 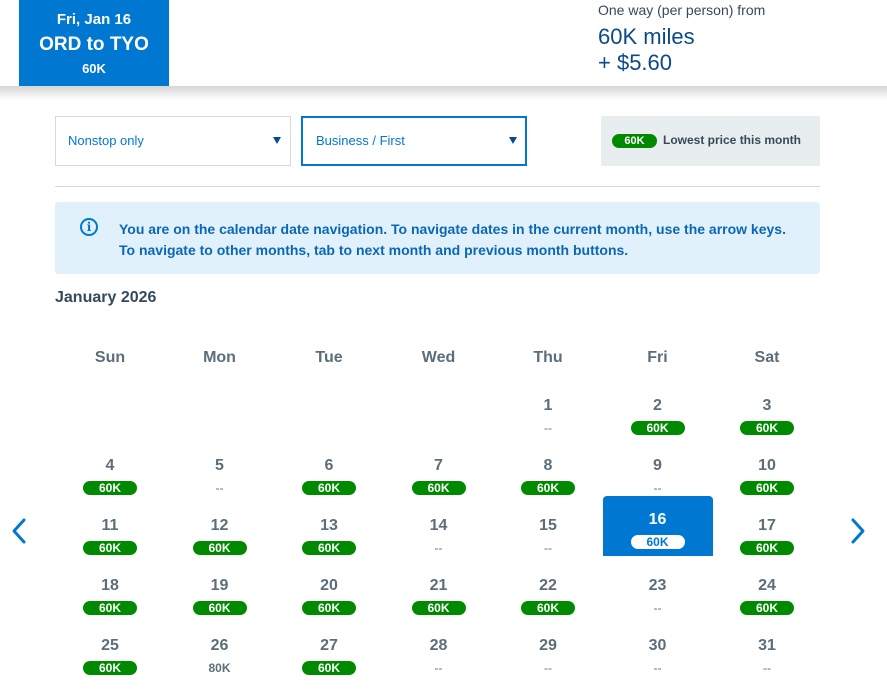 What do you see at coordinates (220, 599) in the screenshot?
I see `calendar-day-19: 19 60K` at bounding box center [220, 599].